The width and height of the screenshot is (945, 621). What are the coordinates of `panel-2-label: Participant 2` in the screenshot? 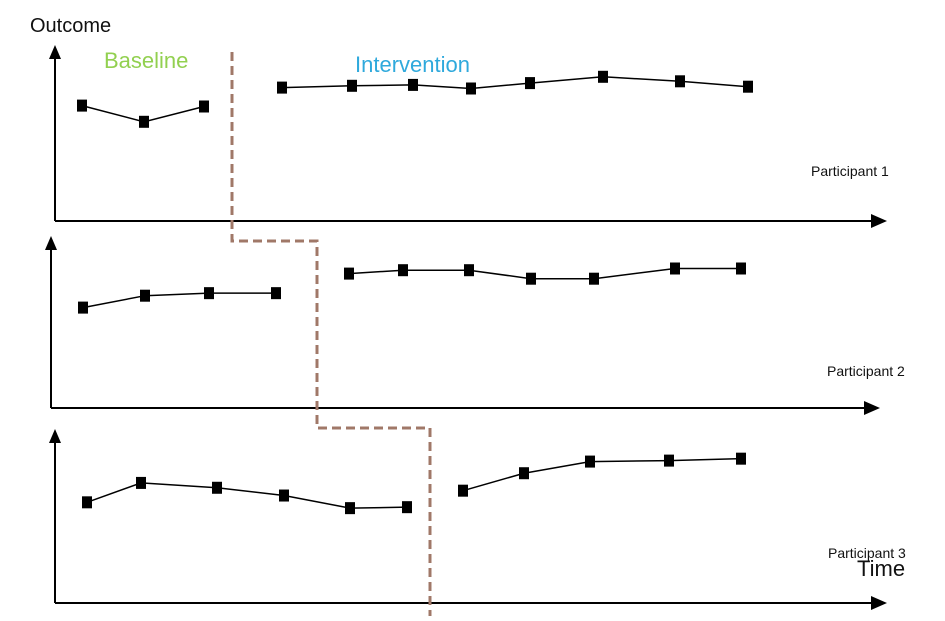 It's located at (866, 371).